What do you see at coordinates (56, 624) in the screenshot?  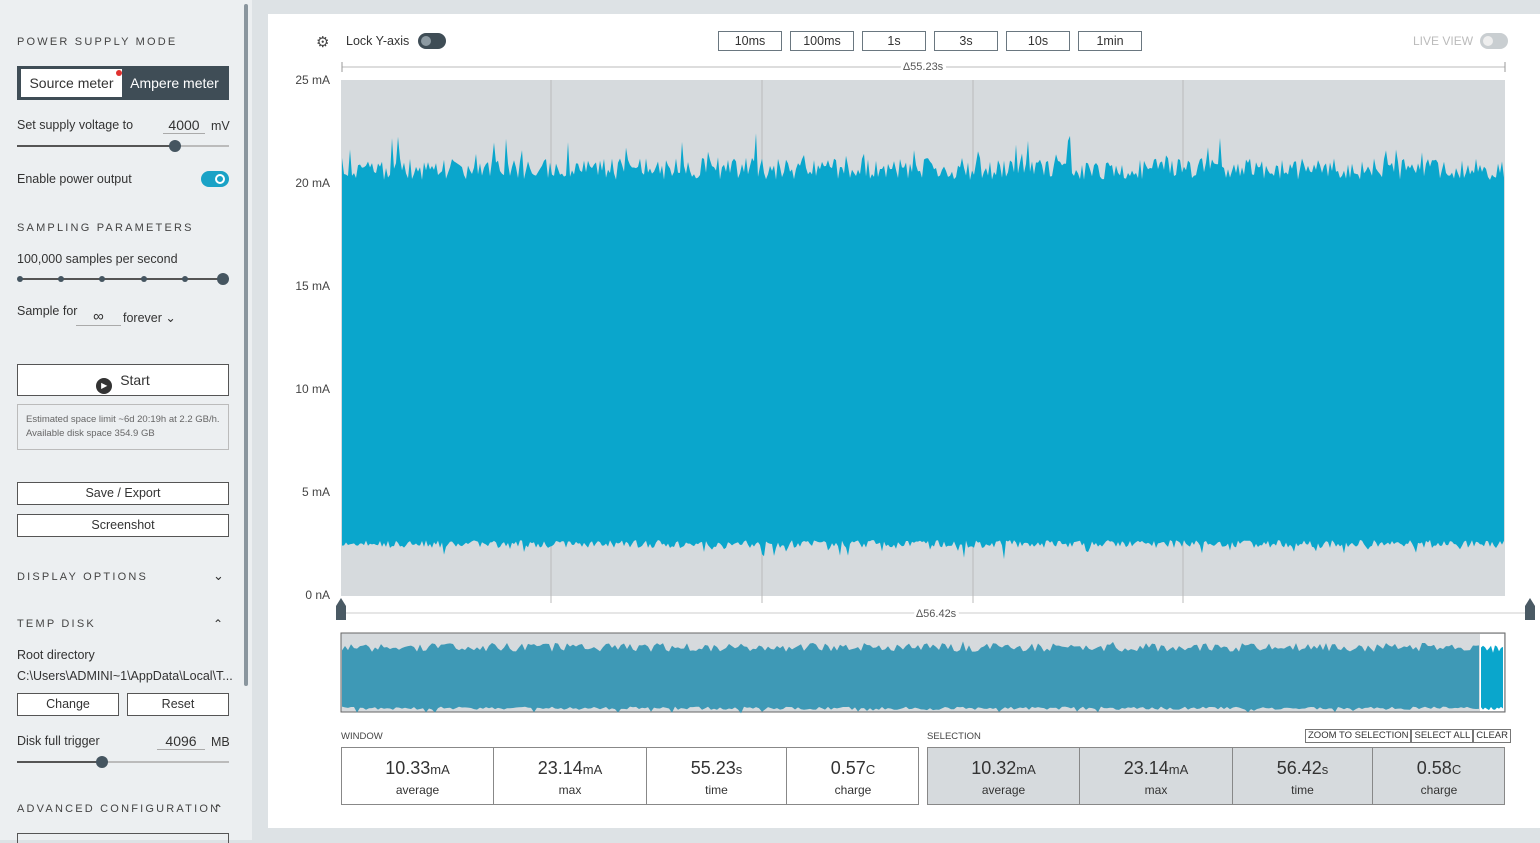 I see `section-title: TEMP DISK` at bounding box center [56, 624].